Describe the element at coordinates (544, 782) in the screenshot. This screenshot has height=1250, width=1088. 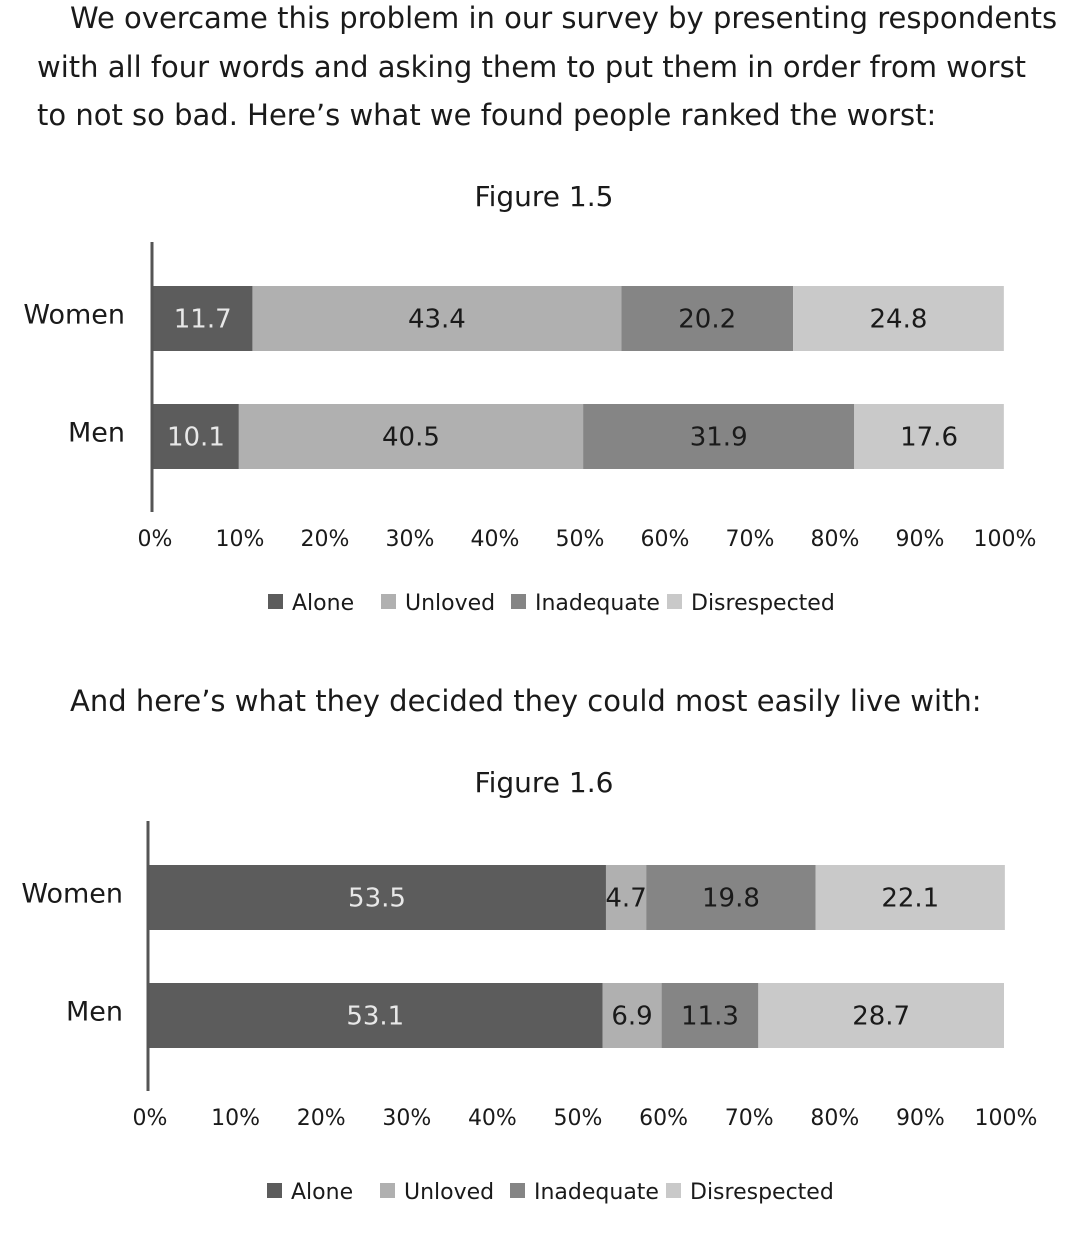
I see `figure-1-6-title: Figure 1.6` at that location.